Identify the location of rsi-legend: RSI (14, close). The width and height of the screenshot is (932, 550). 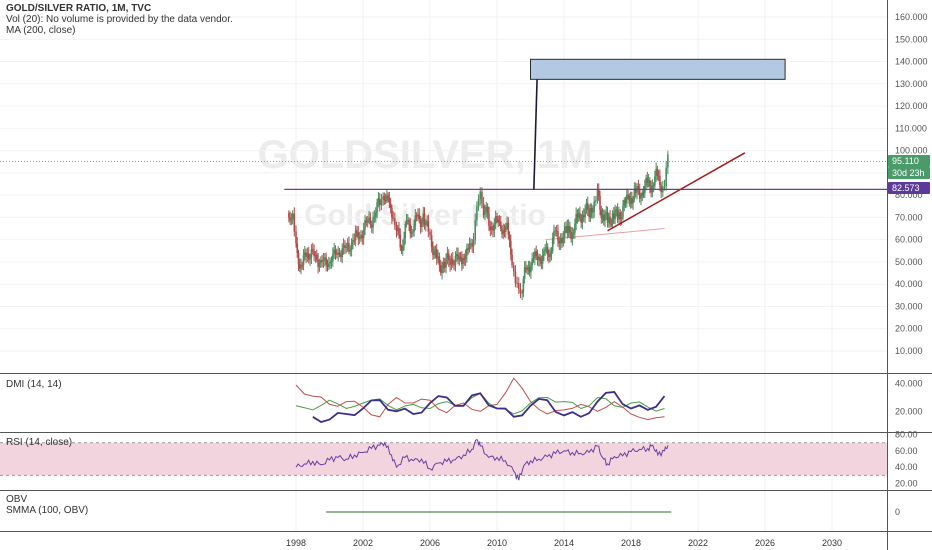
(39, 442).